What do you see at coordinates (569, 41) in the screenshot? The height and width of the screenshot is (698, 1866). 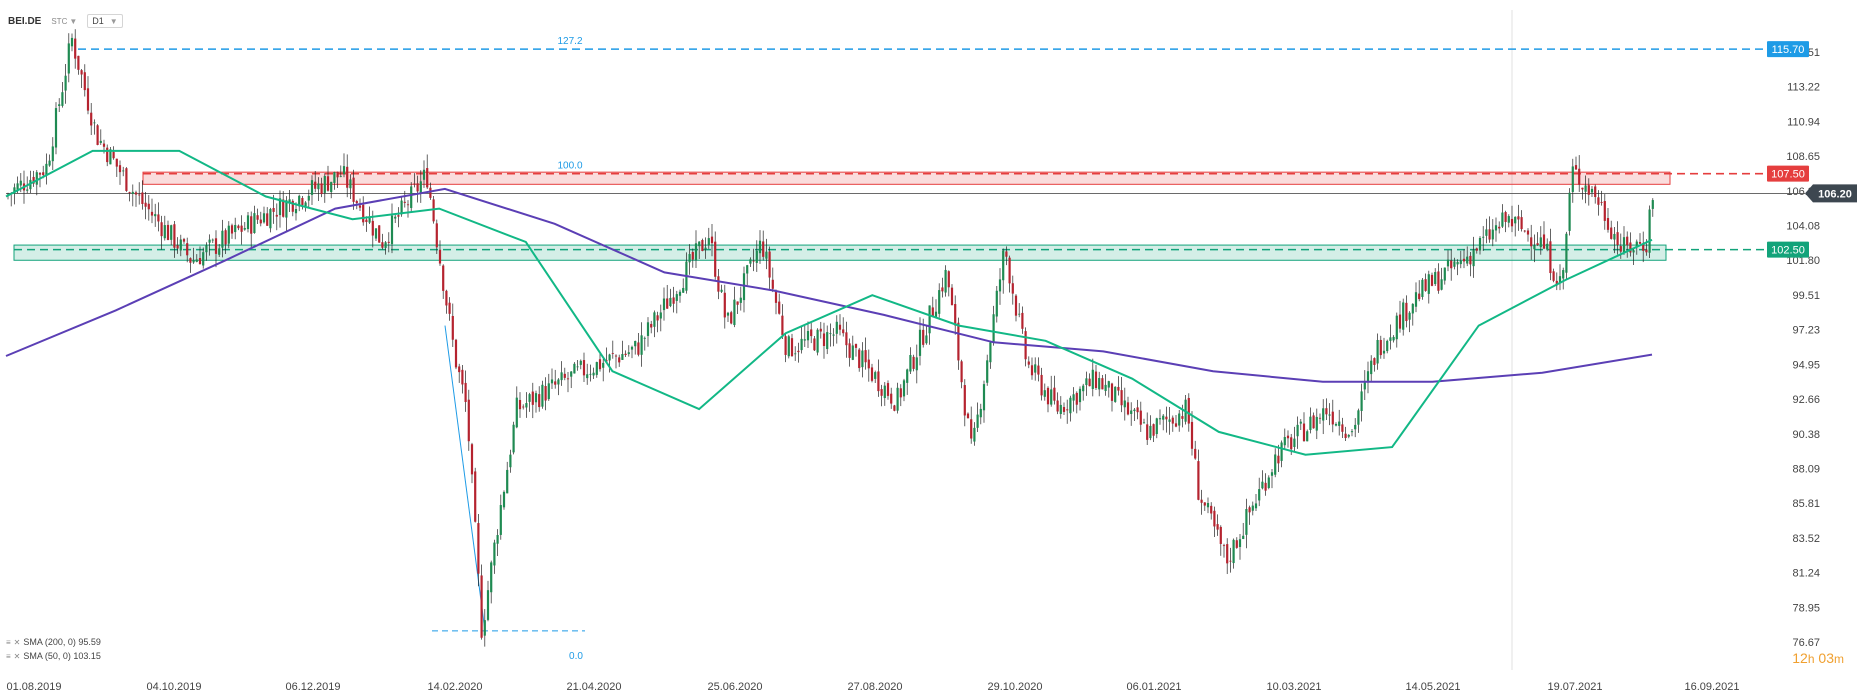 I see `fibonacci-level-label: 127.2` at bounding box center [569, 41].